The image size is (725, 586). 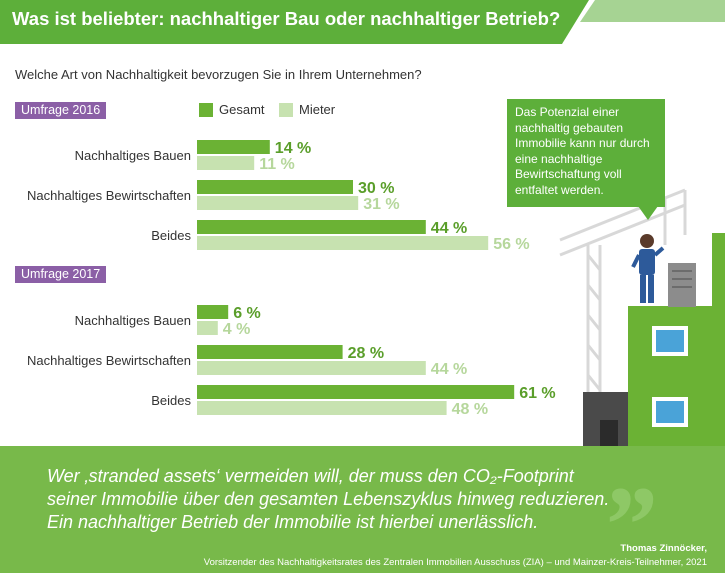 I want to click on bar-label-2016-0-gesamt: 14 %, so click(x=293, y=148).